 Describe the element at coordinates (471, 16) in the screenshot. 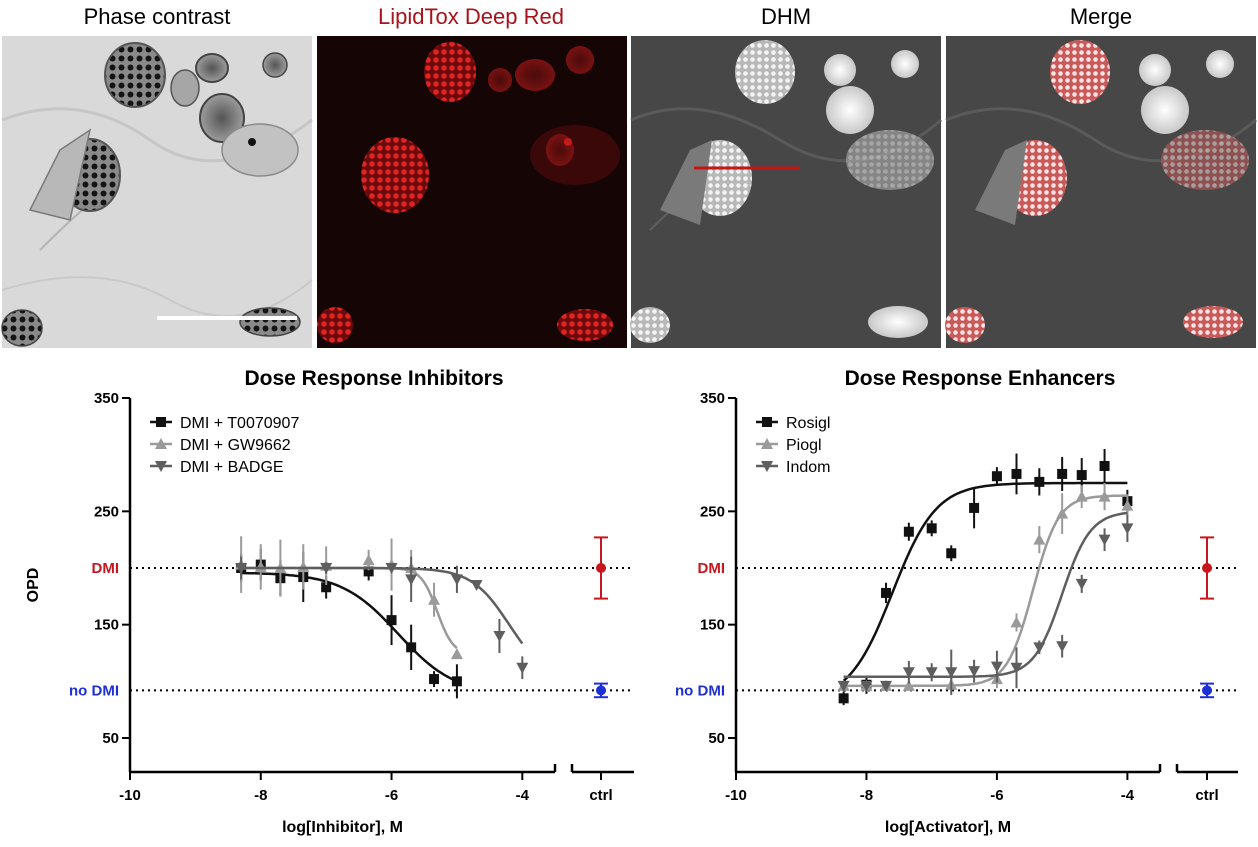

I see `panel-title-lipidtox: LipidTox Deep Red` at that location.